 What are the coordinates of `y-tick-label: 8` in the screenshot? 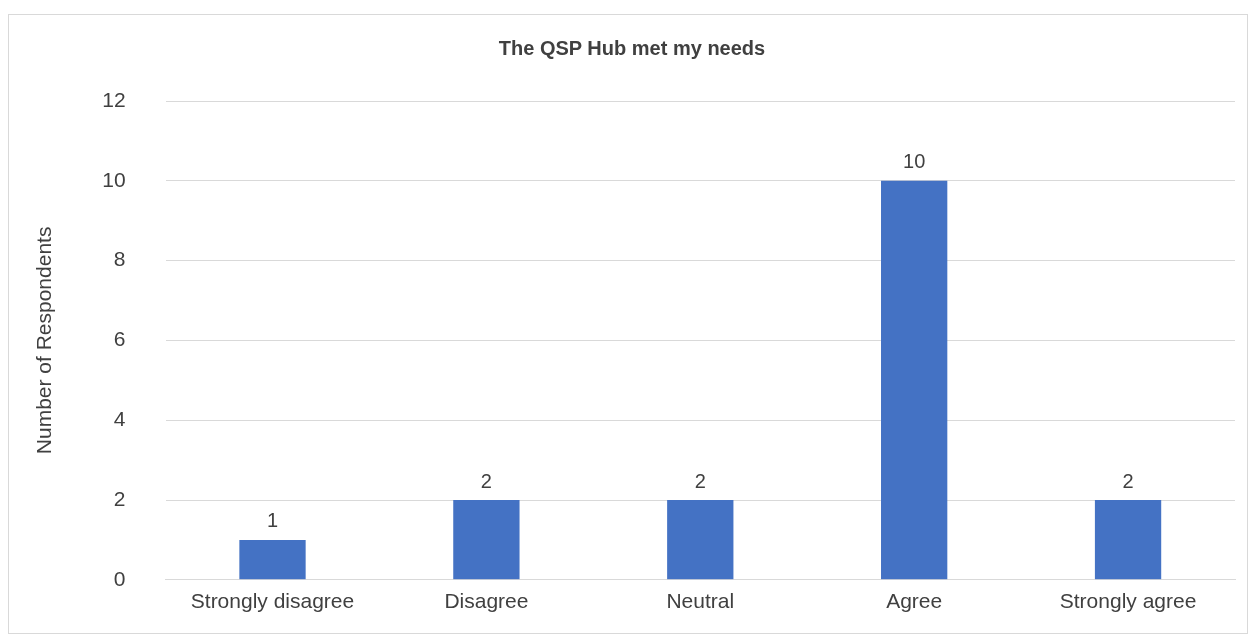 It's located at (119, 259).